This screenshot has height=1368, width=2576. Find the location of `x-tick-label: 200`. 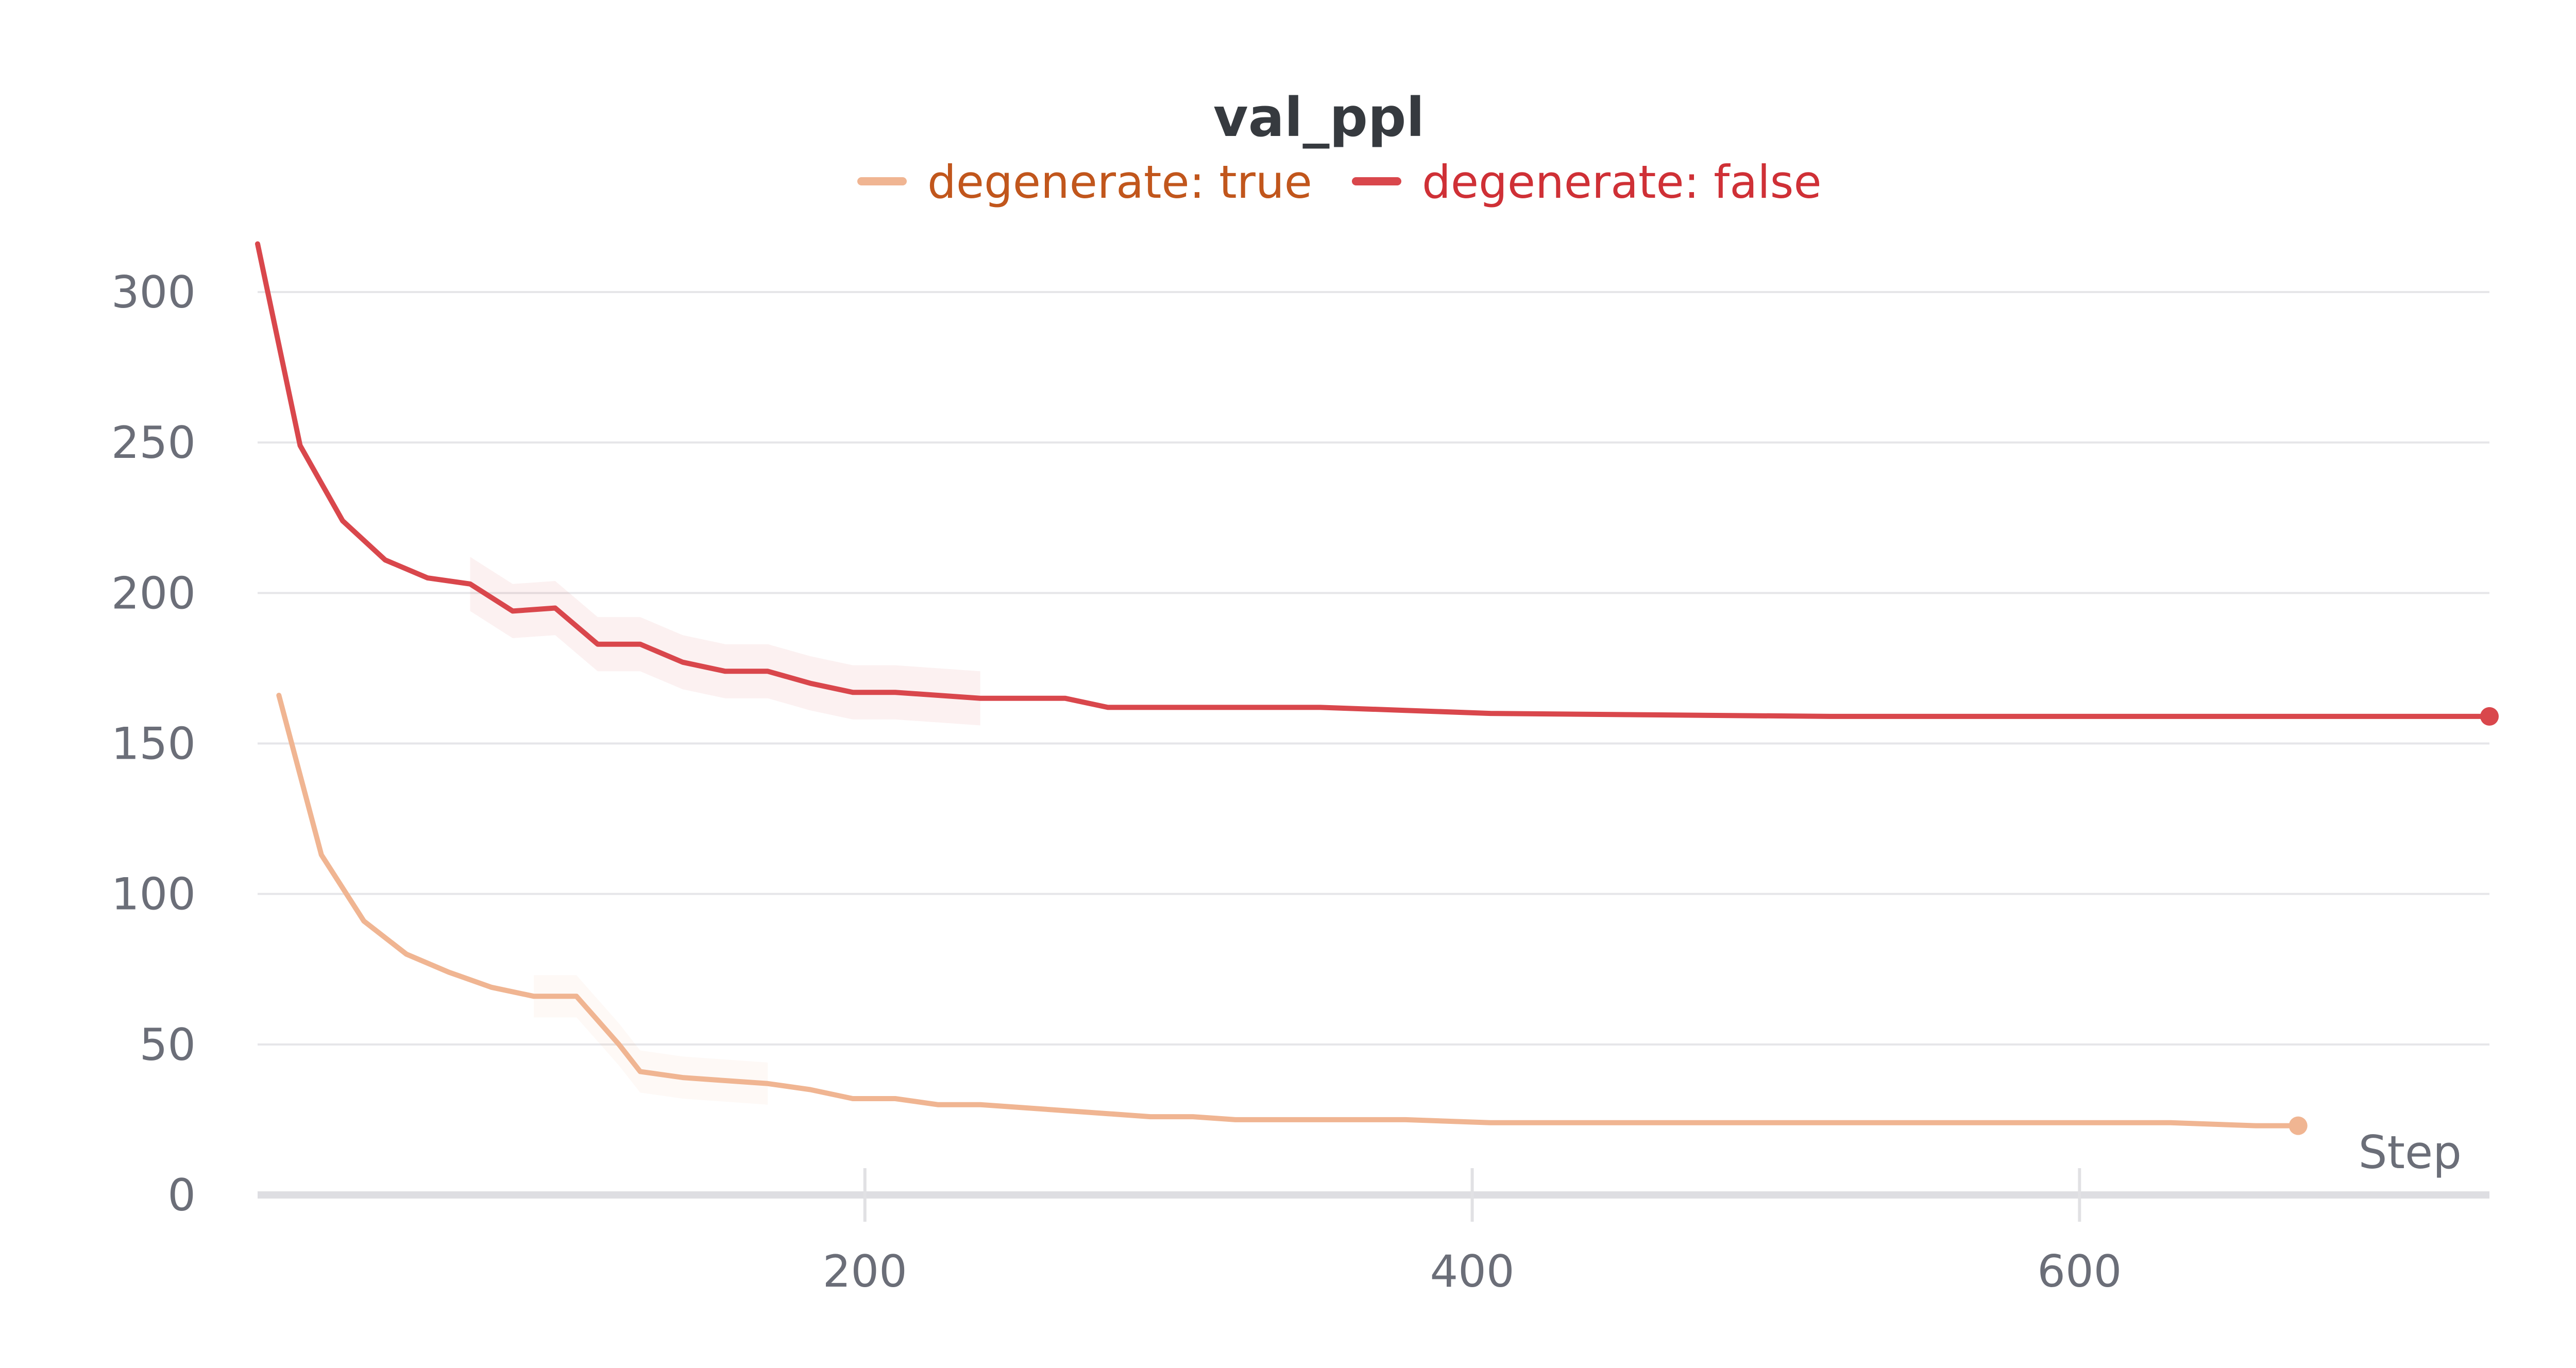

x-tick-label: 200 is located at coordinates (865, 1271).